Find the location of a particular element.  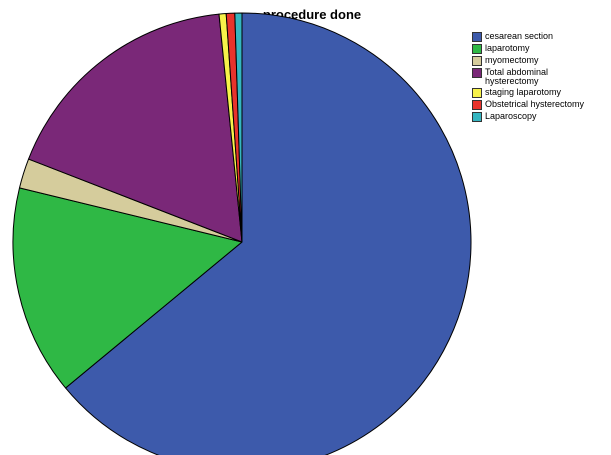

legend-item-laparotomy: laparotomy is located at coordinates (528, 49).